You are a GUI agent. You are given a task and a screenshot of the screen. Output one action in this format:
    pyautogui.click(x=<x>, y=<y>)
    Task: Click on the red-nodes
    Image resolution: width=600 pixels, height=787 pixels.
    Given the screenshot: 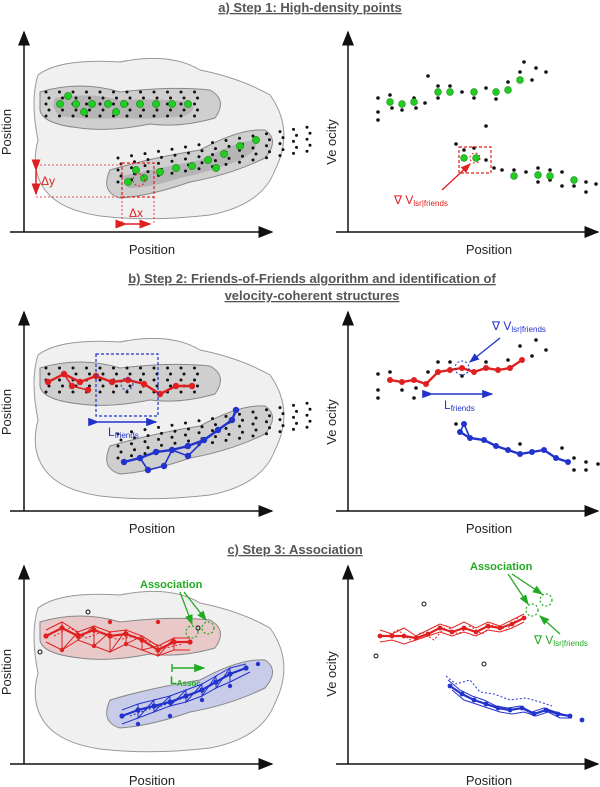 What is the action you would take?
    pyautogui.click(x=118, y=636)
    